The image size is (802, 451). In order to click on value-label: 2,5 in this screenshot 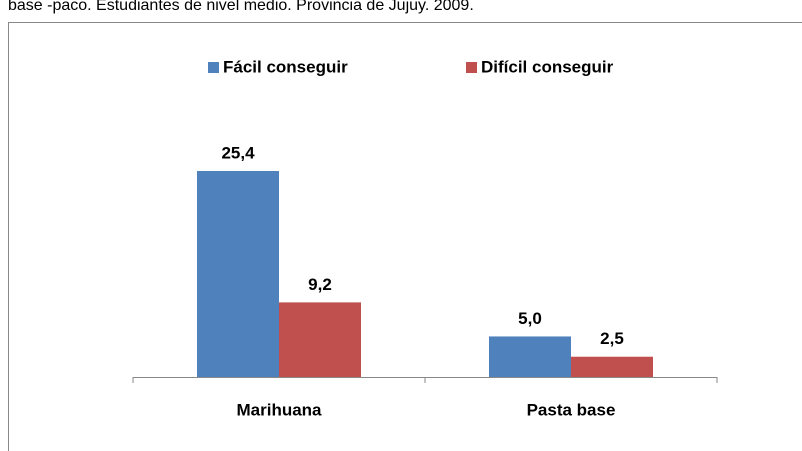, I will do `click(612, 338)`.